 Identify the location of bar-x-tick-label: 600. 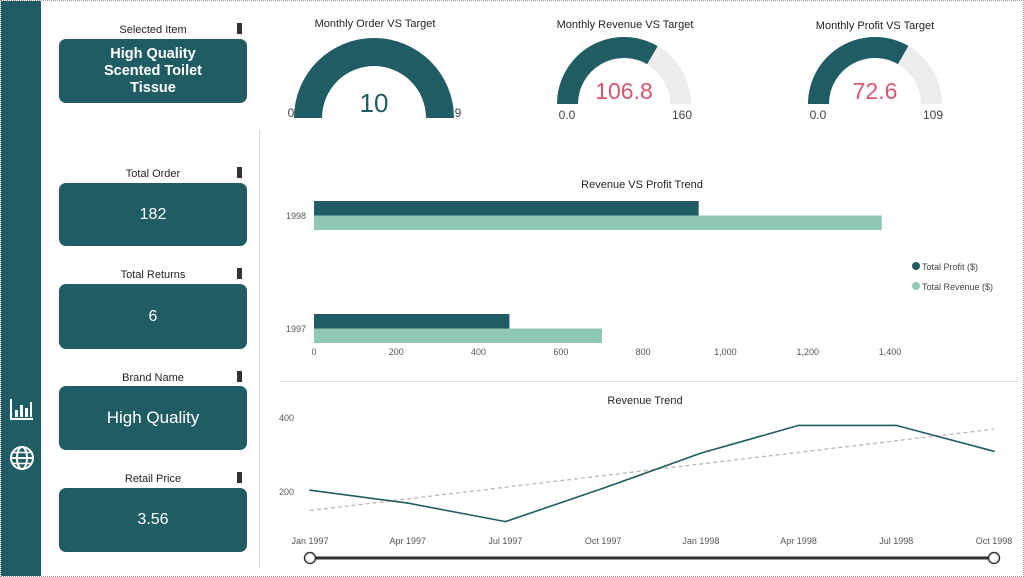
(560, 352).